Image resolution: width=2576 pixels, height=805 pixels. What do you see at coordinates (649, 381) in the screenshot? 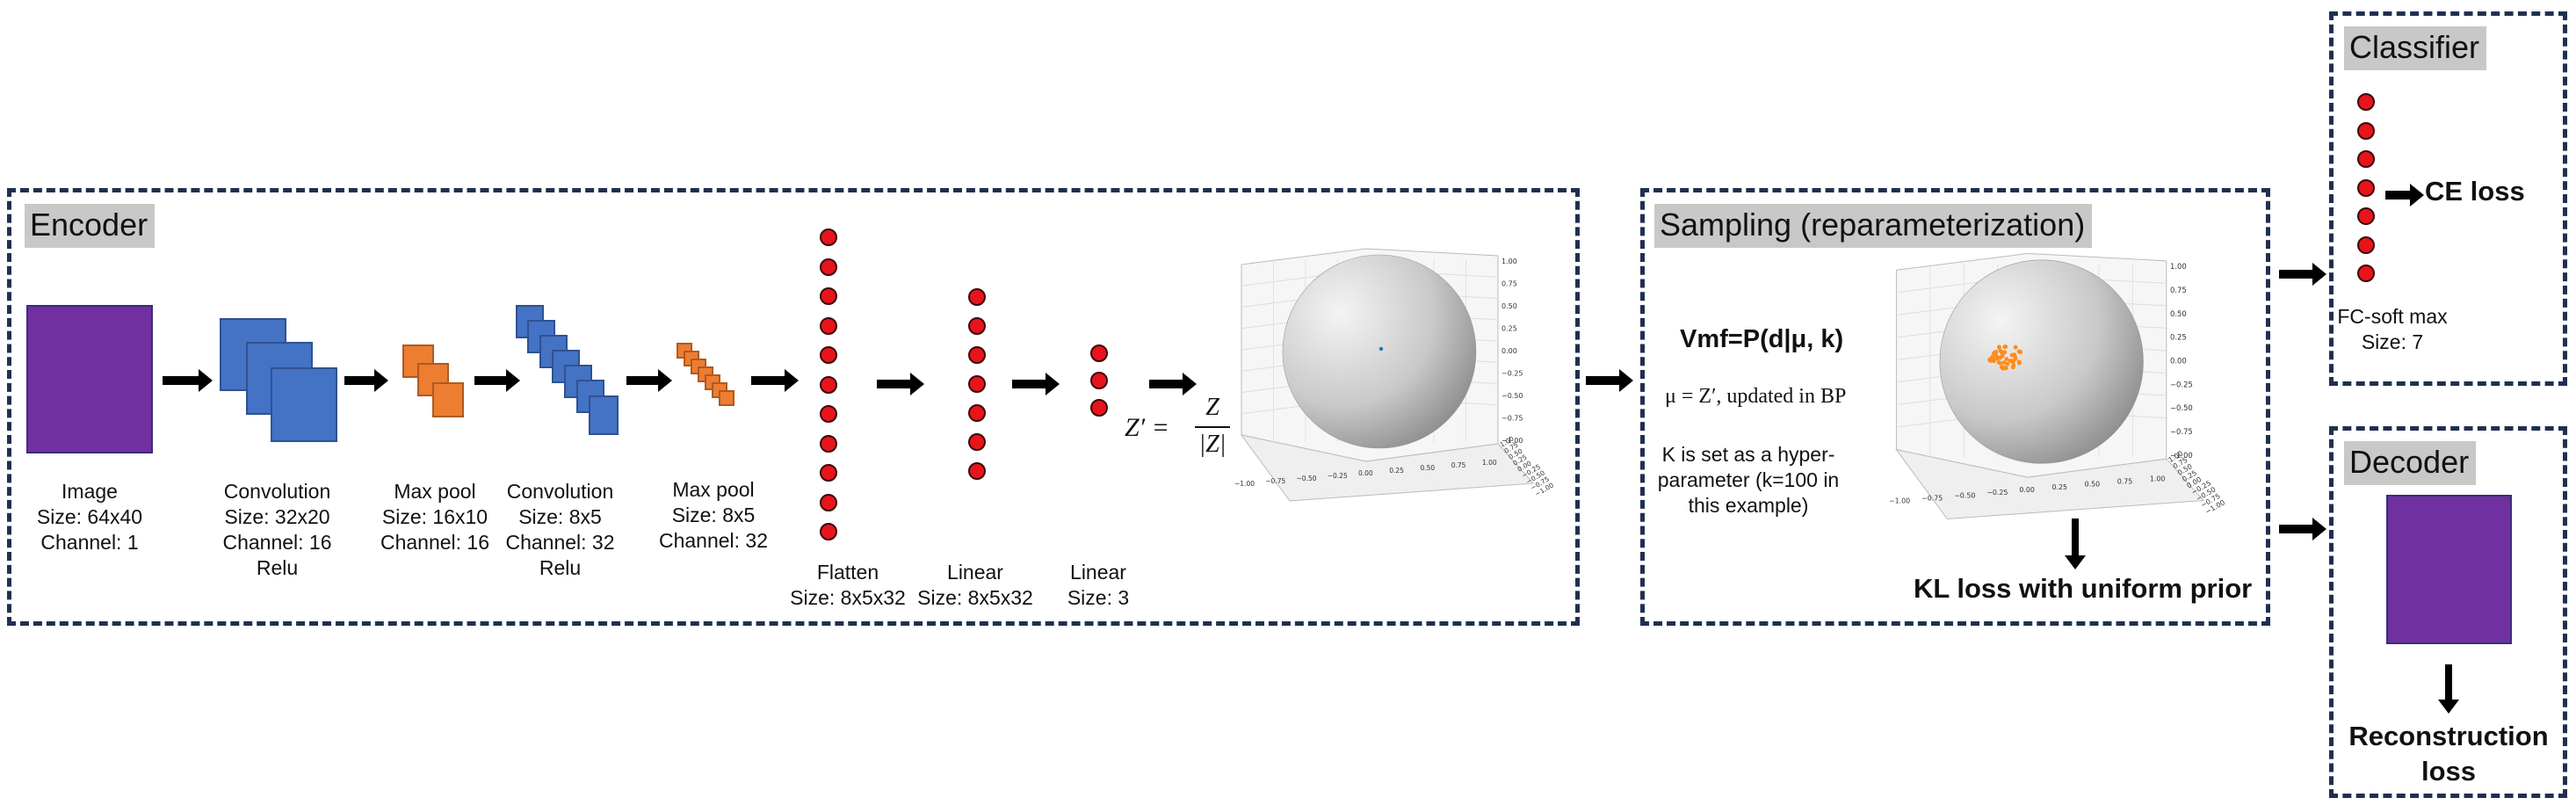
I see `arrow-conv2-pool2` at bounding box center [649, 381].